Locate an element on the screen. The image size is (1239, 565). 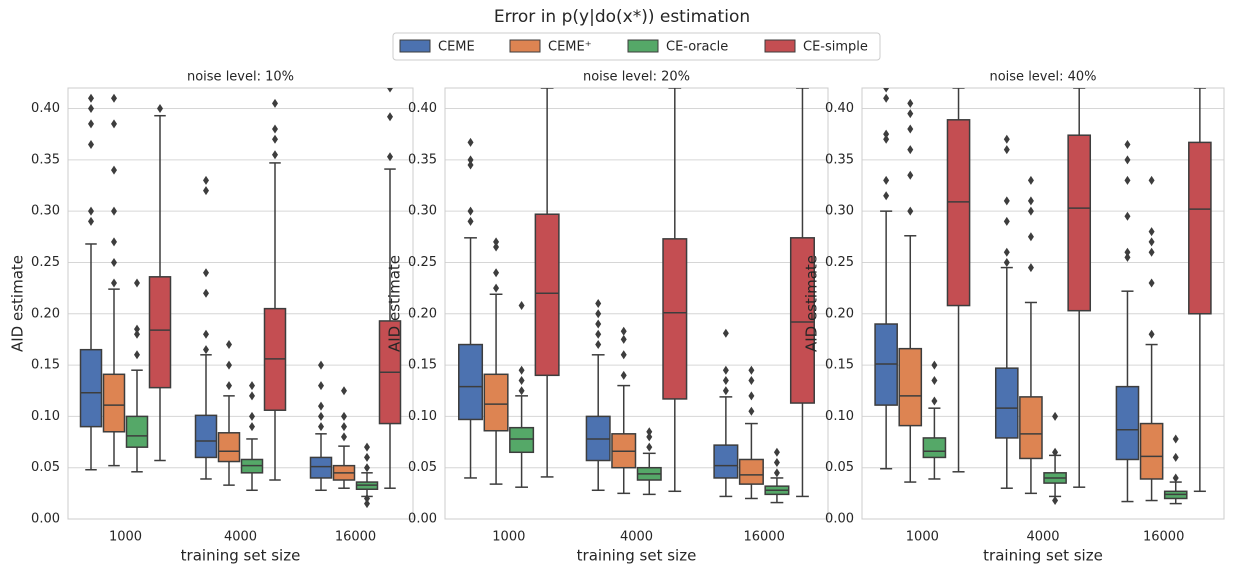
y-tick-label: 0.05 is located at coordinates (422, 467).